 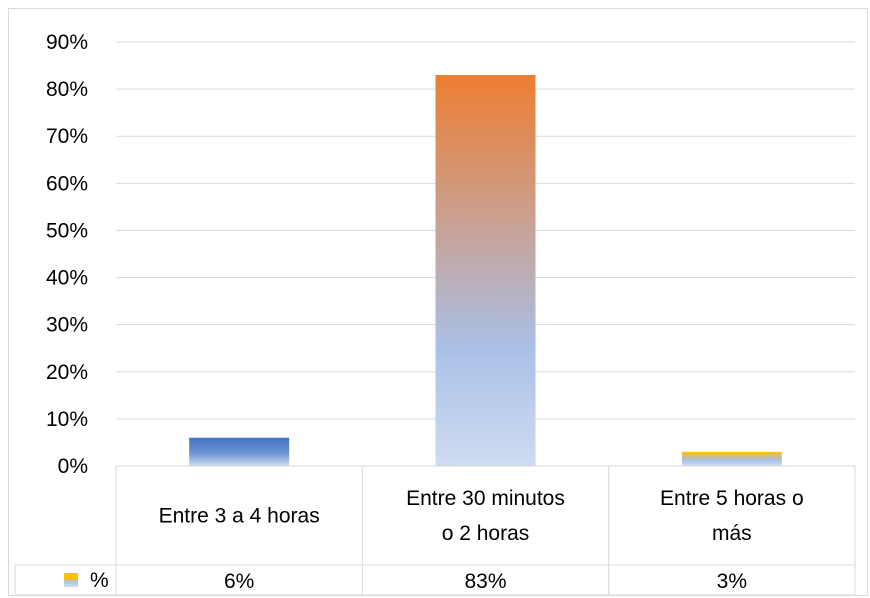 I want to click on y-tick-label: 70%, so click(x=67, y=136).